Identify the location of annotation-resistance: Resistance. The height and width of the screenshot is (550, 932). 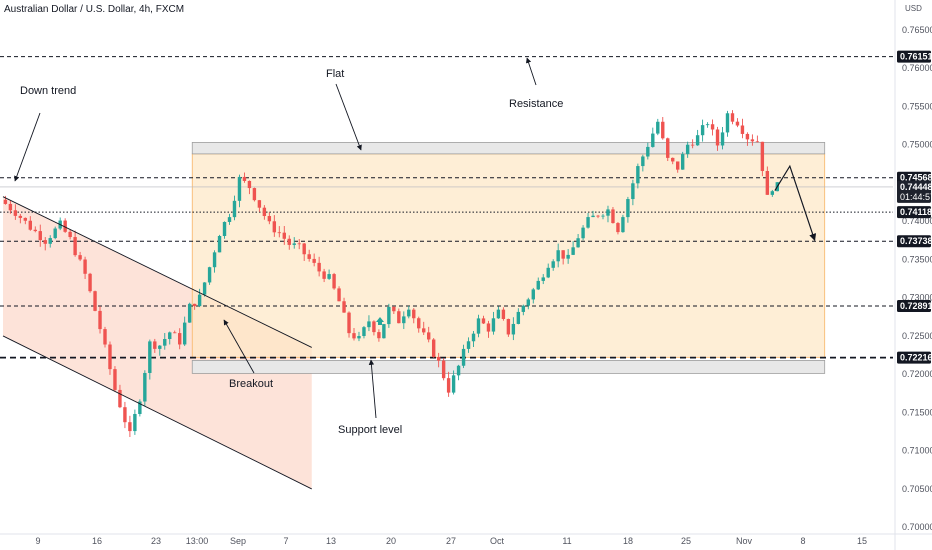
(536, 104).